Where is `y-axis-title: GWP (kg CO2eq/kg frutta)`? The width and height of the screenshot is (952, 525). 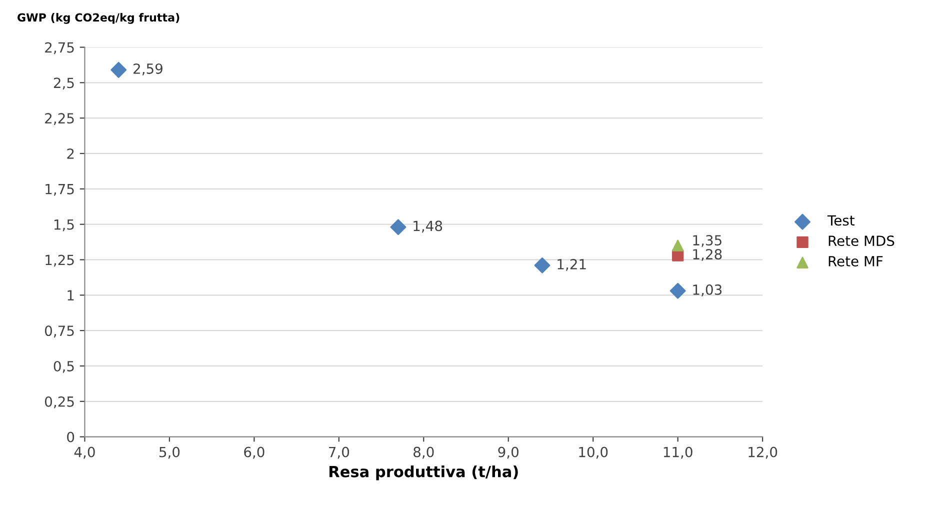 y-axis-title: GWP (kg CO2eq/kg frutta) is located at coordinates (99, 18).